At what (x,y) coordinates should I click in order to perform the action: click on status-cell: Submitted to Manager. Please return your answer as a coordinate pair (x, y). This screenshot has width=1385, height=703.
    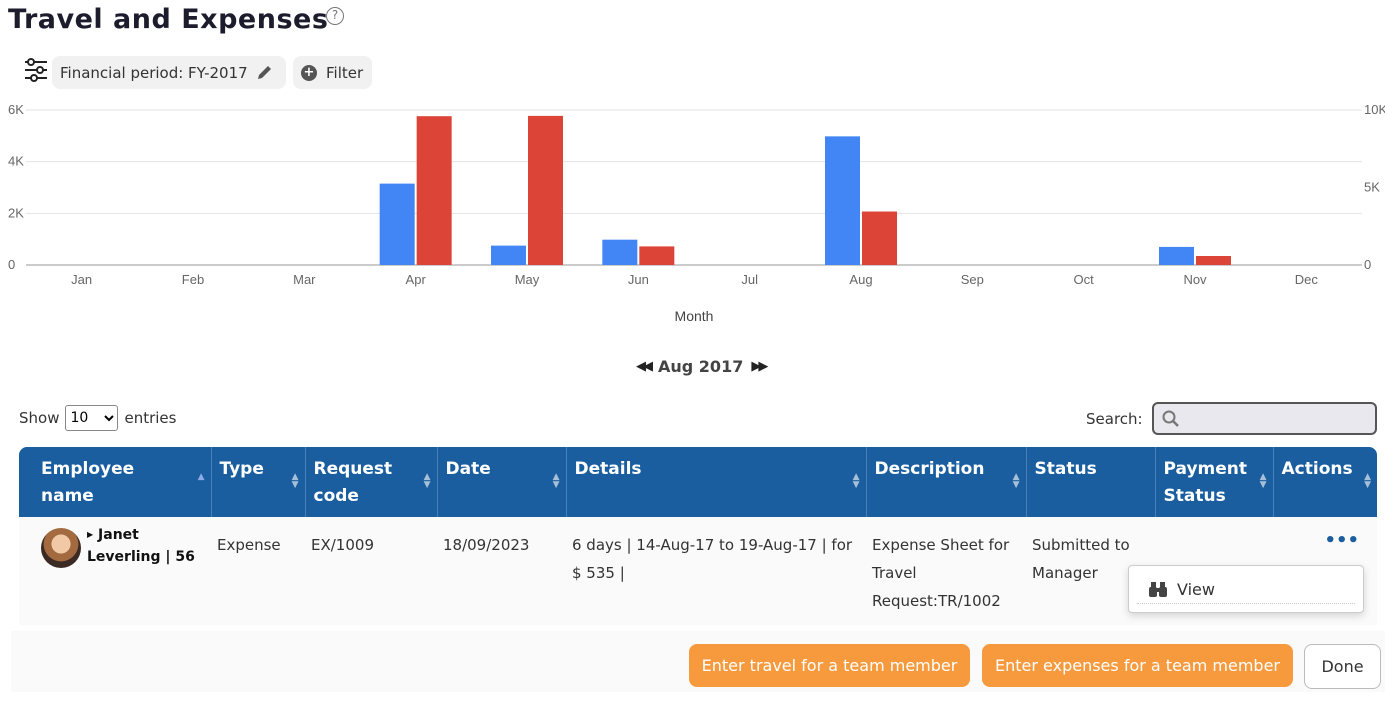
    Looking at the image, I should click on (1081, 559).